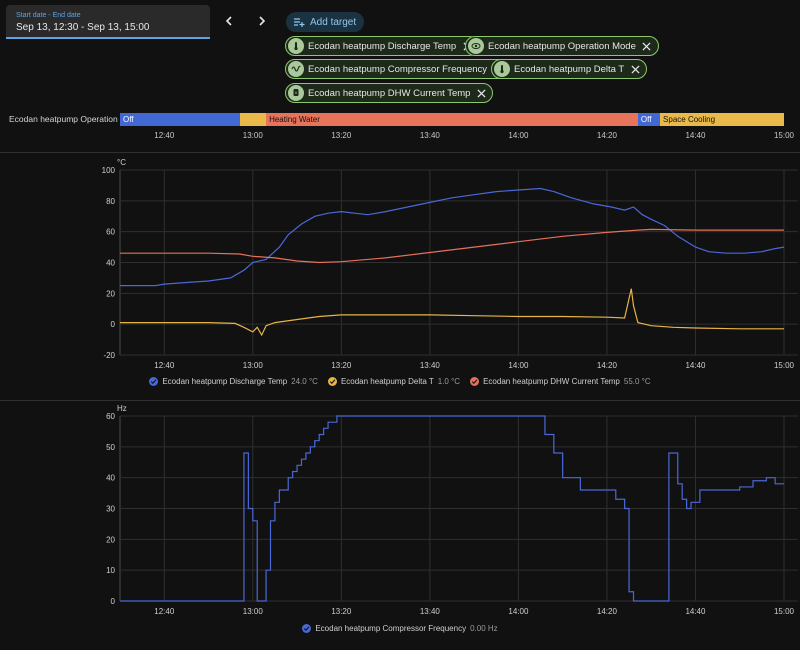 This screenshot has width=800, height=650. Describe the element at coordinates (110, 509) in the screenshot. I see `y-tick-label: 30` at that location.